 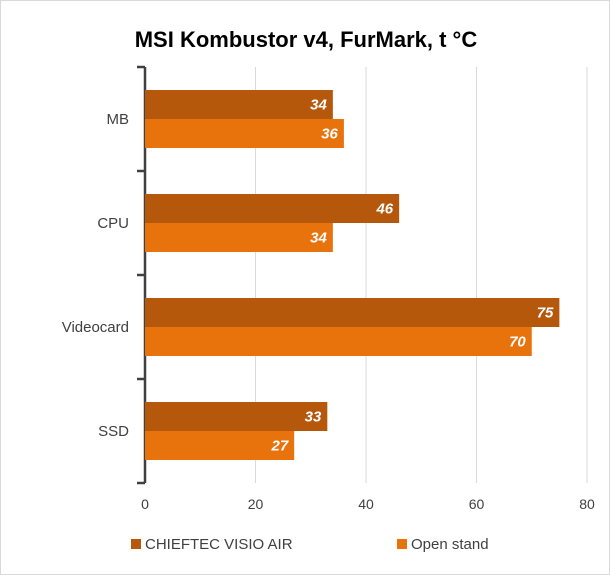 What do you see at coordinates (517, 342) in the screenshot?
I see `data-label: 70` at bounding box center [517, 342].